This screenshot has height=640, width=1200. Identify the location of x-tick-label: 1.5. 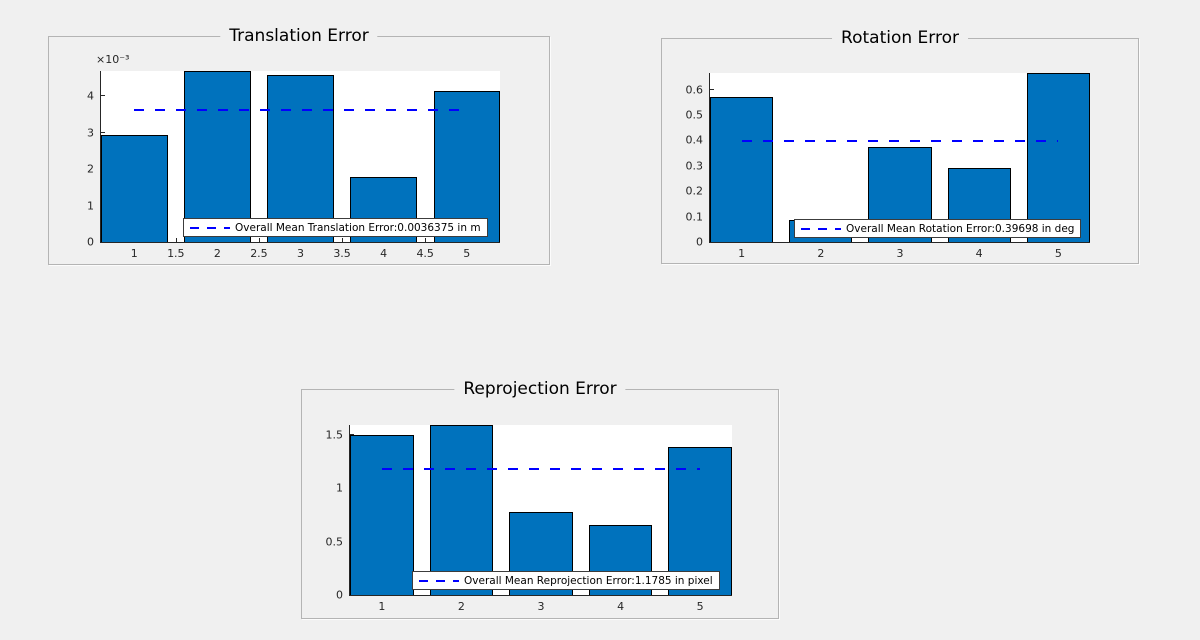
(176, 253).